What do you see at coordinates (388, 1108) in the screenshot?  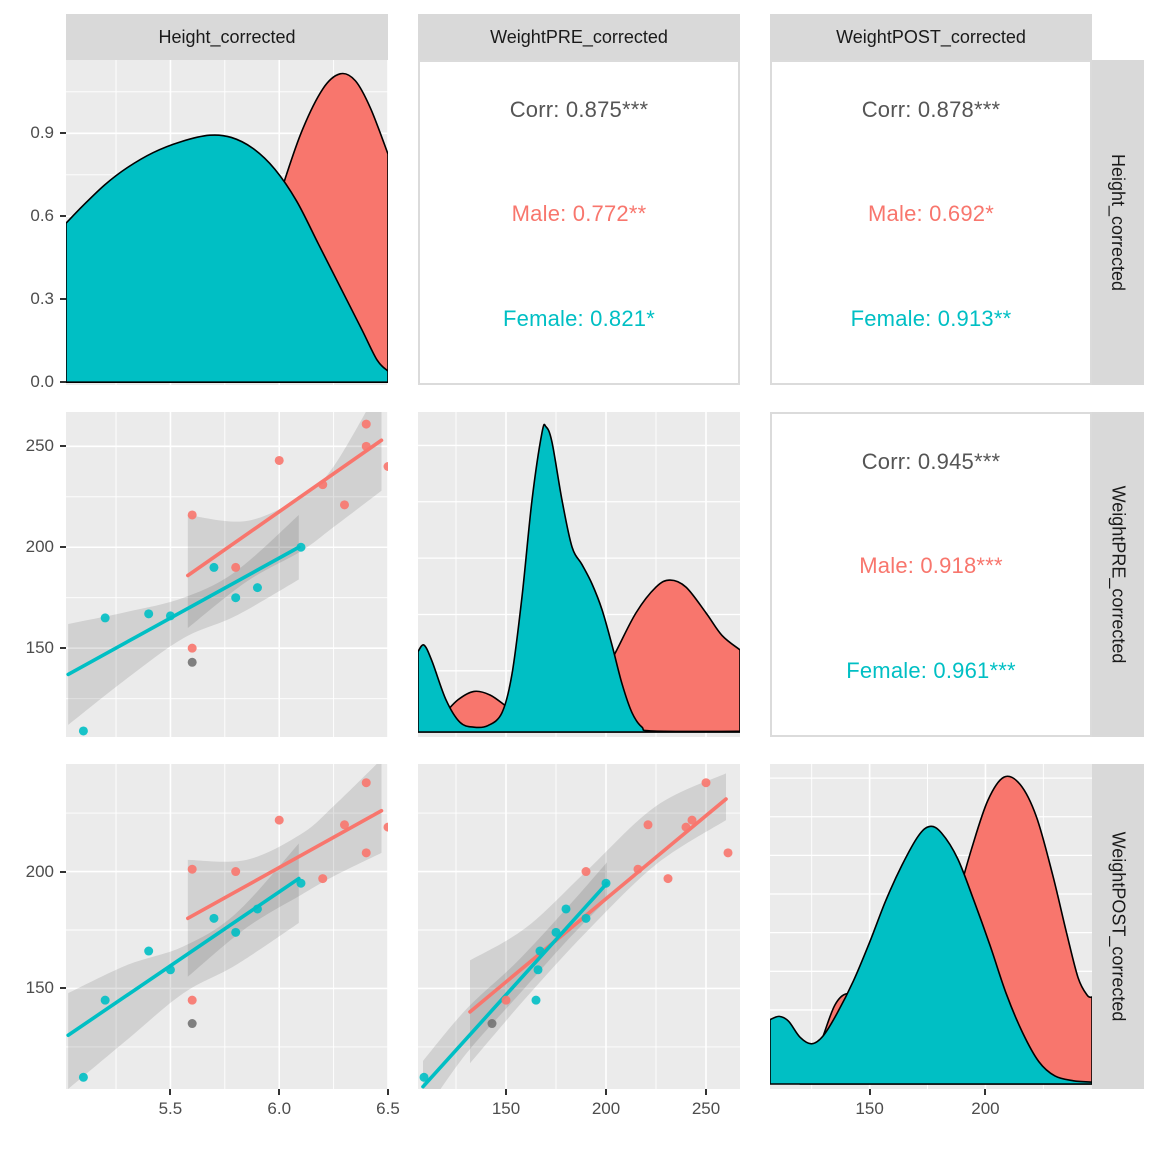 I see `x-axis-tick-label: 6.5` at bounding box center [388, 1108].